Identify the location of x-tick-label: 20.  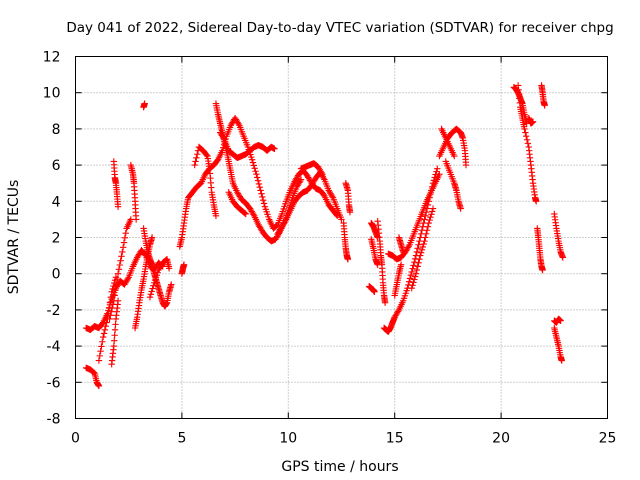
(501, 439).